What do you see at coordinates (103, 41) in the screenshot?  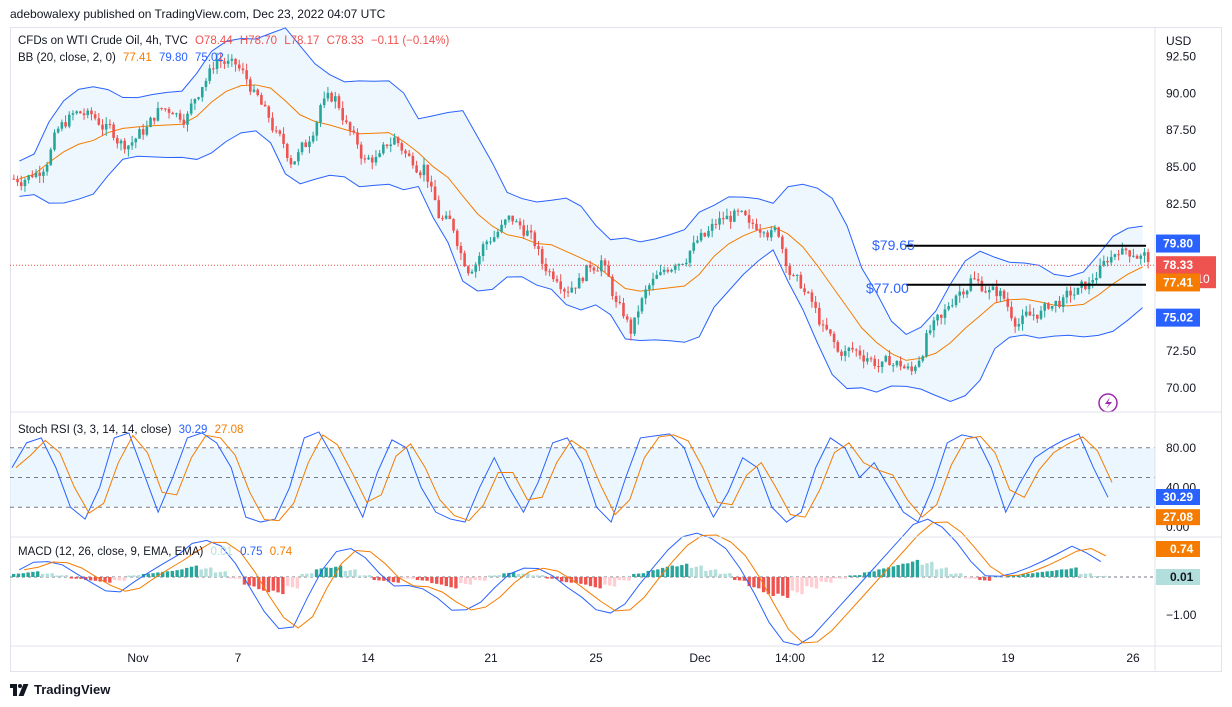 I see `symbol-name: CFDs on WTI Crude Oil, 4h, TVC` at bounding box center [103, 41].